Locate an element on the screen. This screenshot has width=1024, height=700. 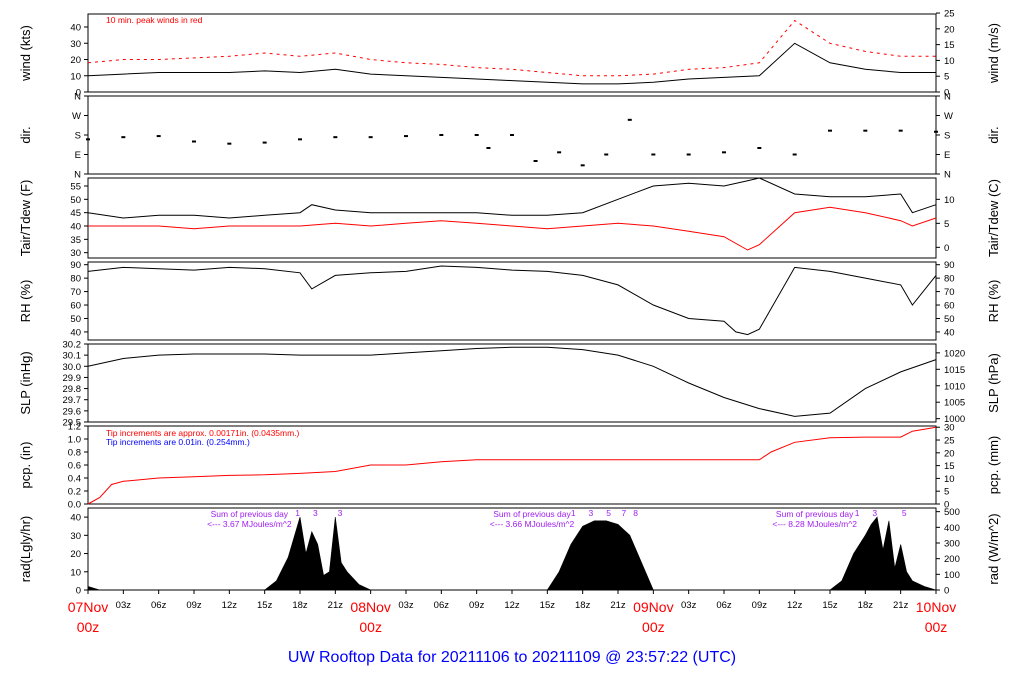
slp-ytick-label-right: 1010 is located at coordinates (954, 386).